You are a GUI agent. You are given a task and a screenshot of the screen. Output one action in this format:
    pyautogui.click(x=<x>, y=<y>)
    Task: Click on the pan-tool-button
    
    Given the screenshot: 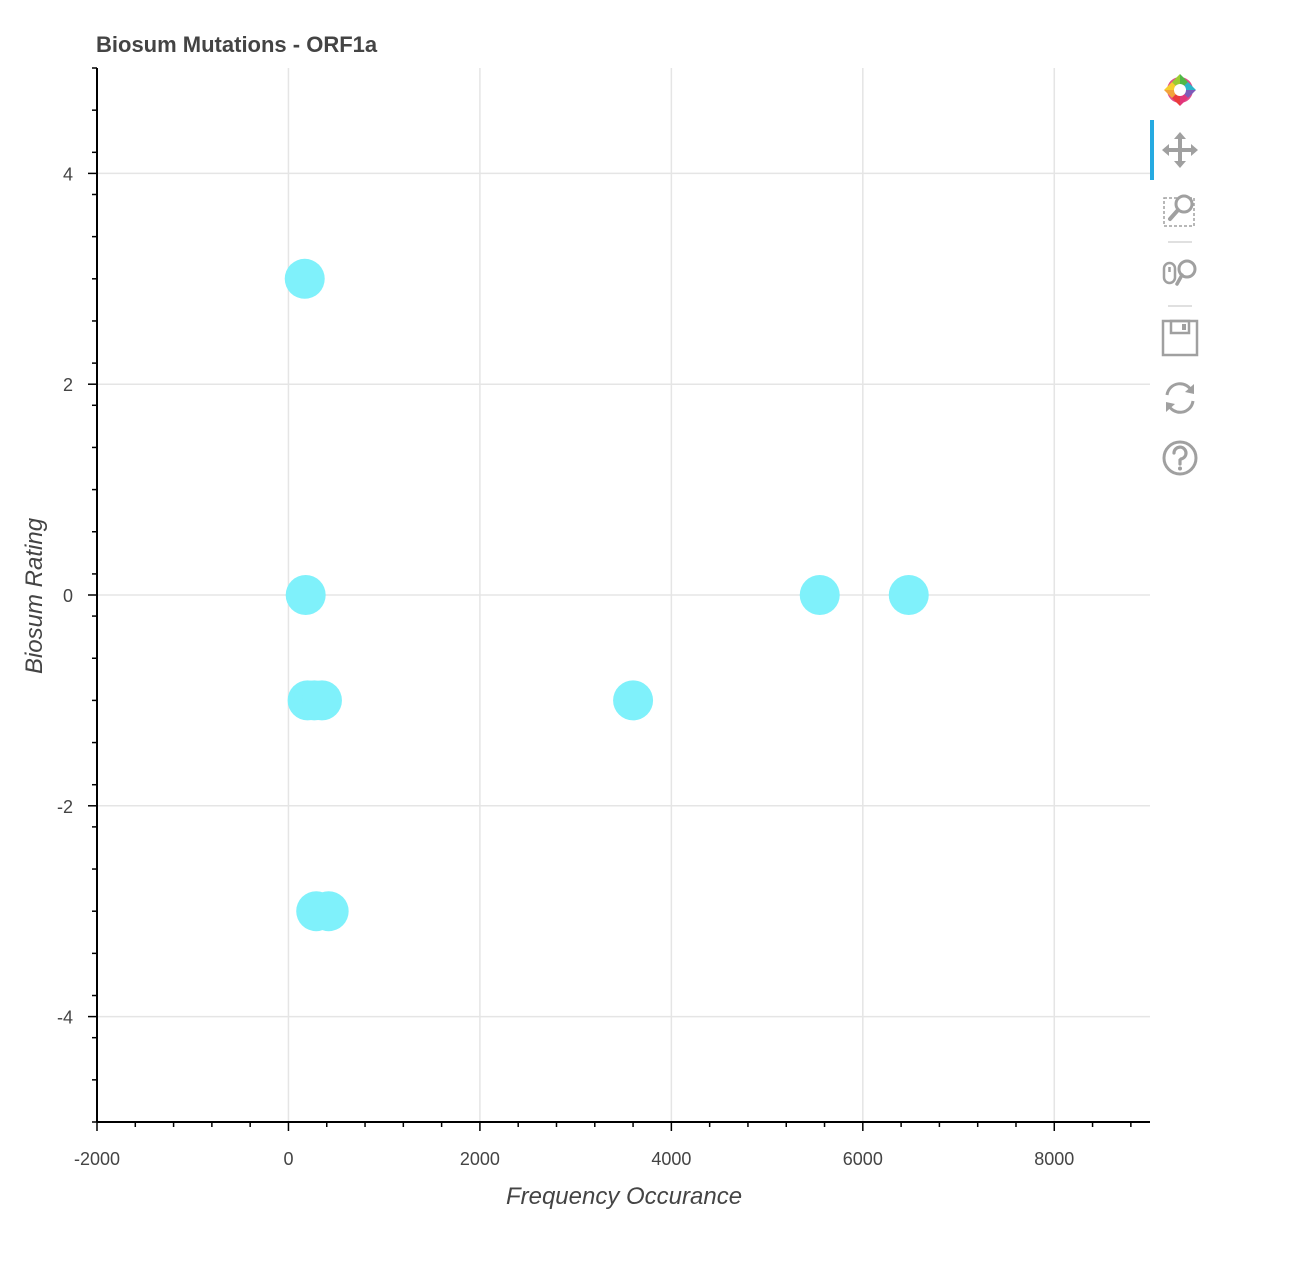 What is the action you would take?
    pyautogui.click(x=1180, y=150)
    